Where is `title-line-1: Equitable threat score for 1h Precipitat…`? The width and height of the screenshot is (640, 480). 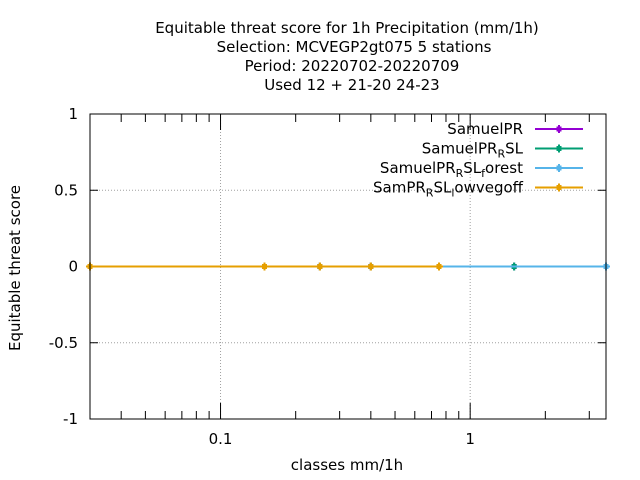
title-line-1: Equitable threat score for 1h Precipitat… is located at coordinates (347, 28).